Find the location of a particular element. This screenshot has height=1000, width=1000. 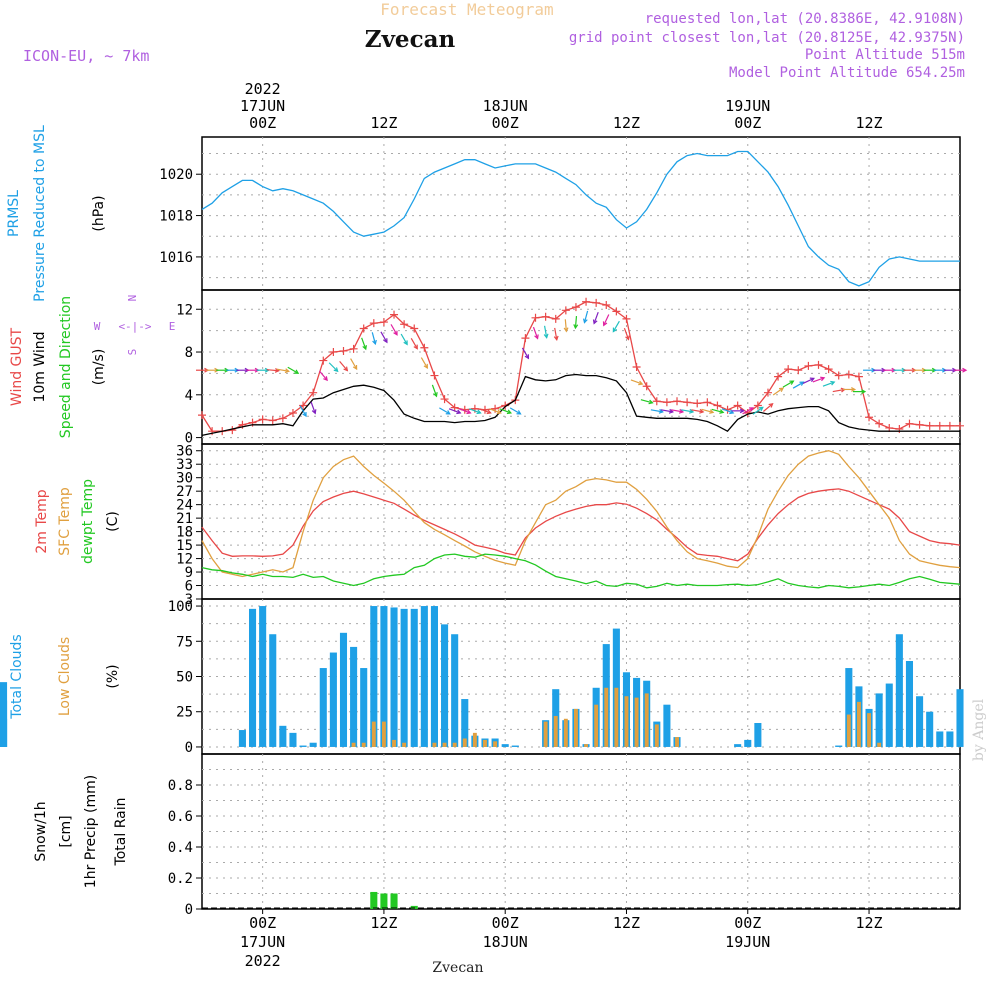

pressure-side-label: Pressure Reduced to MSL is located at coordinates (40, 213).